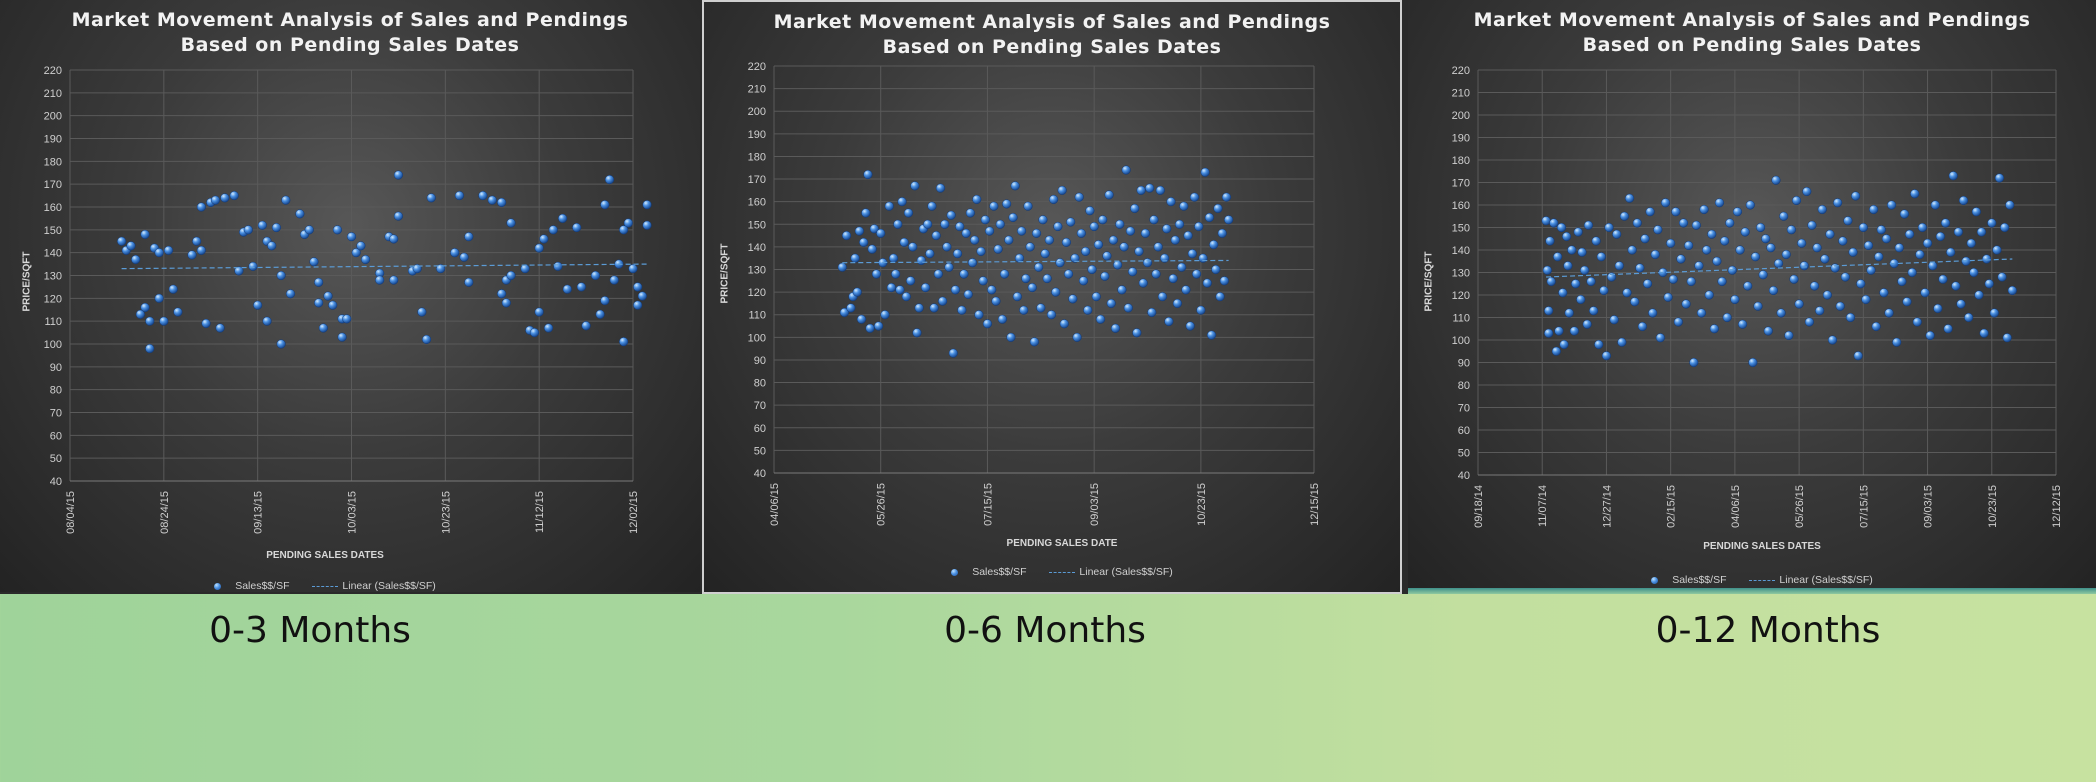 The height and width of the screenshot is (782, 2096). Describe the element at coordinates (1062, 572) in the screenshot. I see `dashed-line-icon` at that location.